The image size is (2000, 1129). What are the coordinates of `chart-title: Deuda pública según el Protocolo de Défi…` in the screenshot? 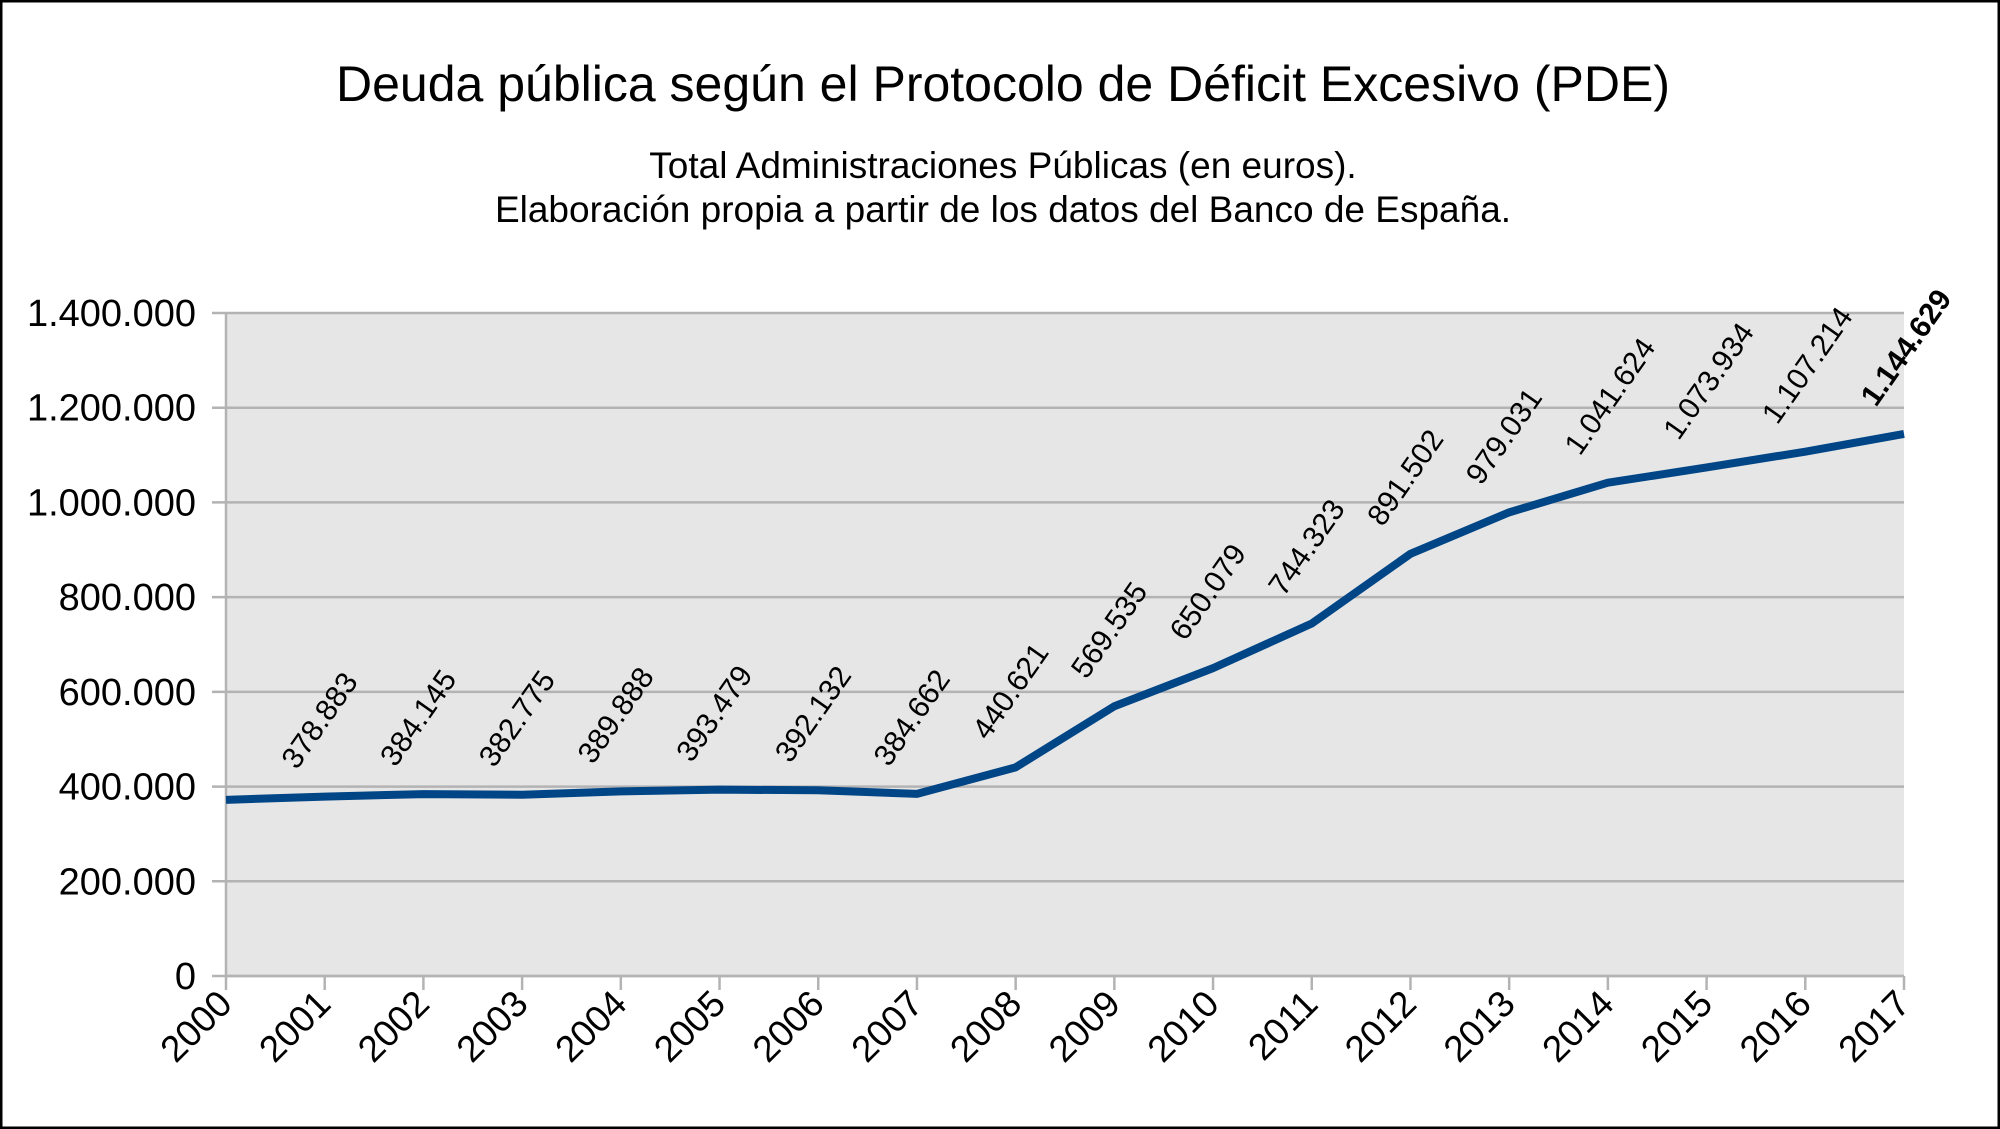 It's located at (1003, 84).